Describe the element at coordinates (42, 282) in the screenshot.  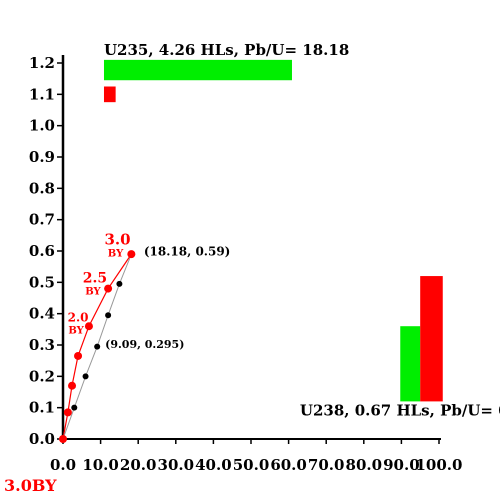
I see `y-tick-label: 0.5` at that location.